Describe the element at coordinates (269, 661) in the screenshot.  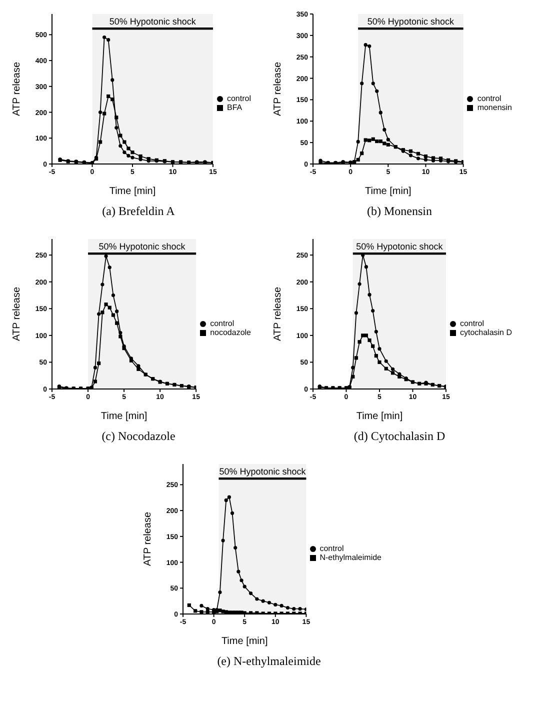
I see `text: (e) N-ethylmaleimide` at that location.